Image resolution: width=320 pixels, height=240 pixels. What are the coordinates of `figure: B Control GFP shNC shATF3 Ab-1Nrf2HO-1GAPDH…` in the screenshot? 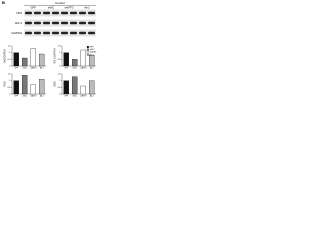 It's located at (49, 48).